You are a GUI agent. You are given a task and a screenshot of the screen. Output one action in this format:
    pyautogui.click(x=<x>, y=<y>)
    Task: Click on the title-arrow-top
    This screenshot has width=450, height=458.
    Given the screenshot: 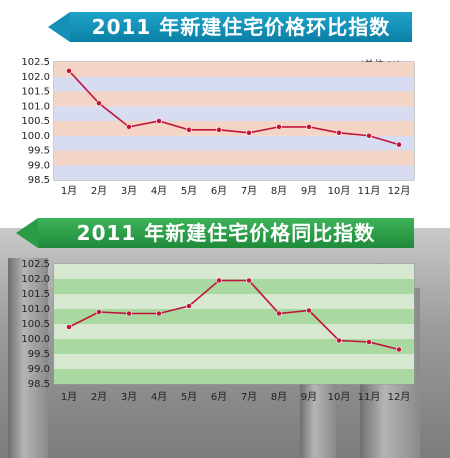 What is the action you would take?
    pyautogui.click(x=59, y=27)
    